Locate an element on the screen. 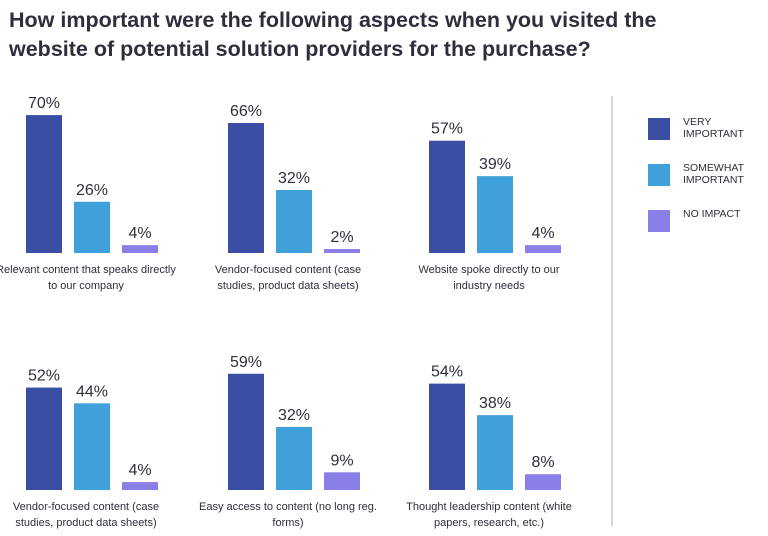 This screenshot has height=536, width=768. bar-group3-no-impact is located at coordinates (543, 249).